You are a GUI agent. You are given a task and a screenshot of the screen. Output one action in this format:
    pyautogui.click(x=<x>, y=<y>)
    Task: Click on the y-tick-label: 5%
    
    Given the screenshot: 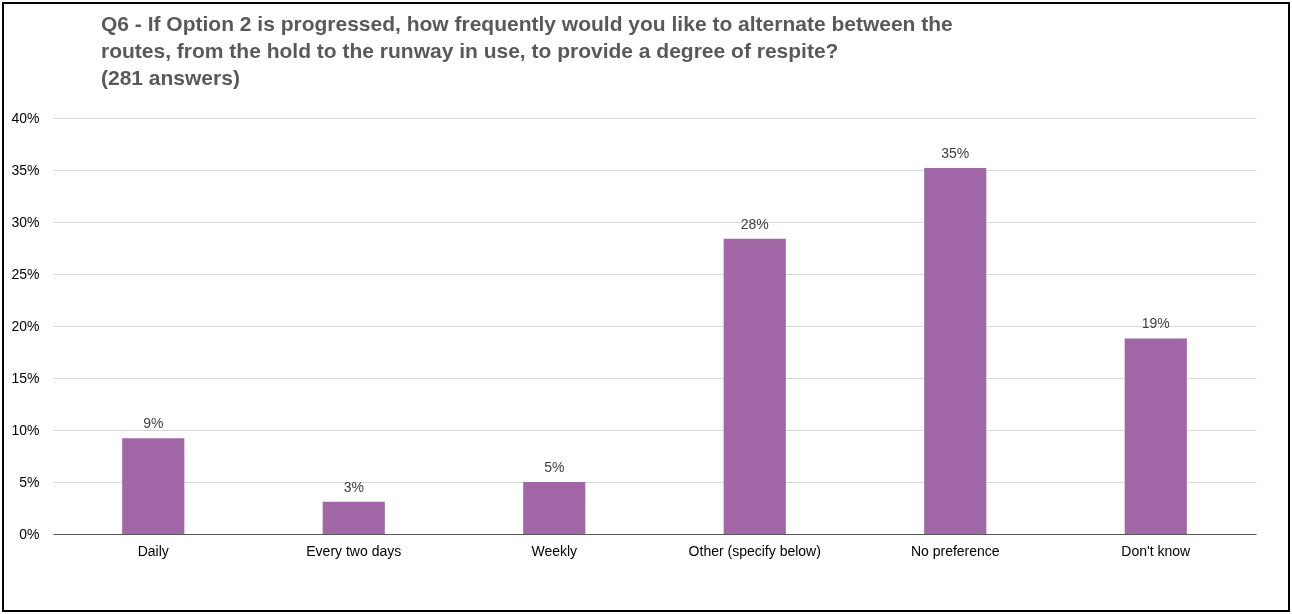 What is the action you would take?
    pyautogui.click(x=29, y=481)
    